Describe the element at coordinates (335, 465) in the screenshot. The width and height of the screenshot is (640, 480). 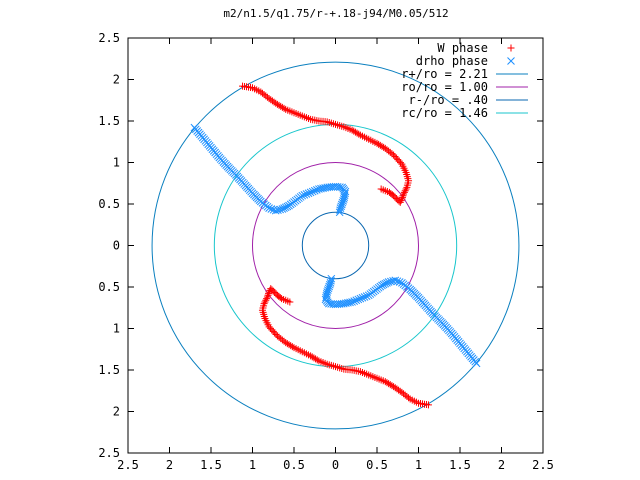
I see `x-tick-label: 0` at that location.